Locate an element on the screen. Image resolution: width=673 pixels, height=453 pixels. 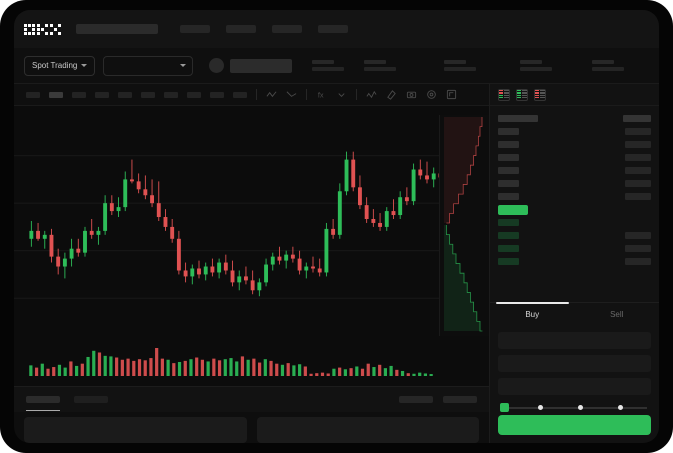
ticker-bar: Spot Trading is located at coordinates (336, 66).